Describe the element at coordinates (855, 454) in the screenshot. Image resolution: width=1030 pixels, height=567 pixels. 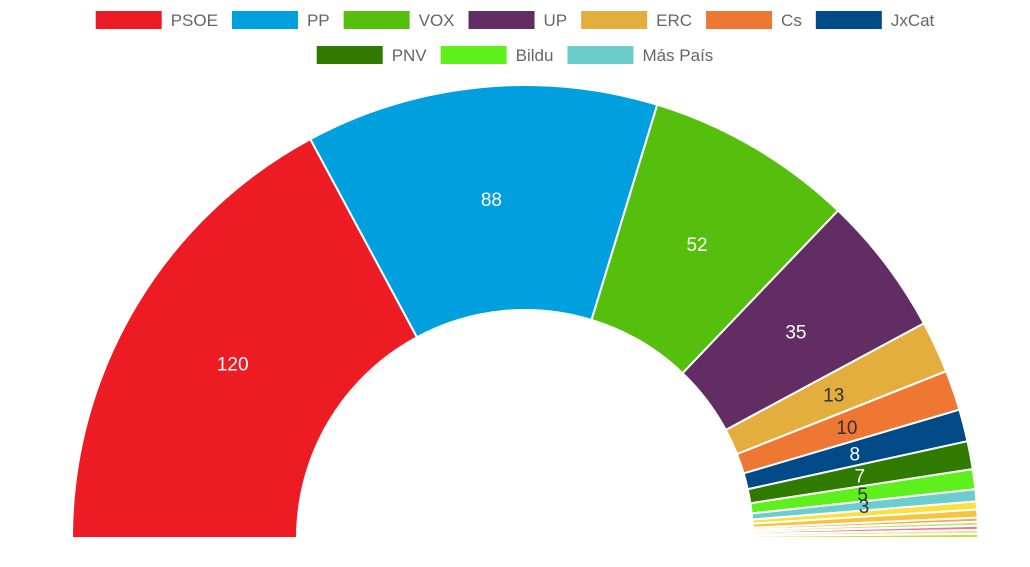
I see `slice-value-jxcat: 8` at that location.